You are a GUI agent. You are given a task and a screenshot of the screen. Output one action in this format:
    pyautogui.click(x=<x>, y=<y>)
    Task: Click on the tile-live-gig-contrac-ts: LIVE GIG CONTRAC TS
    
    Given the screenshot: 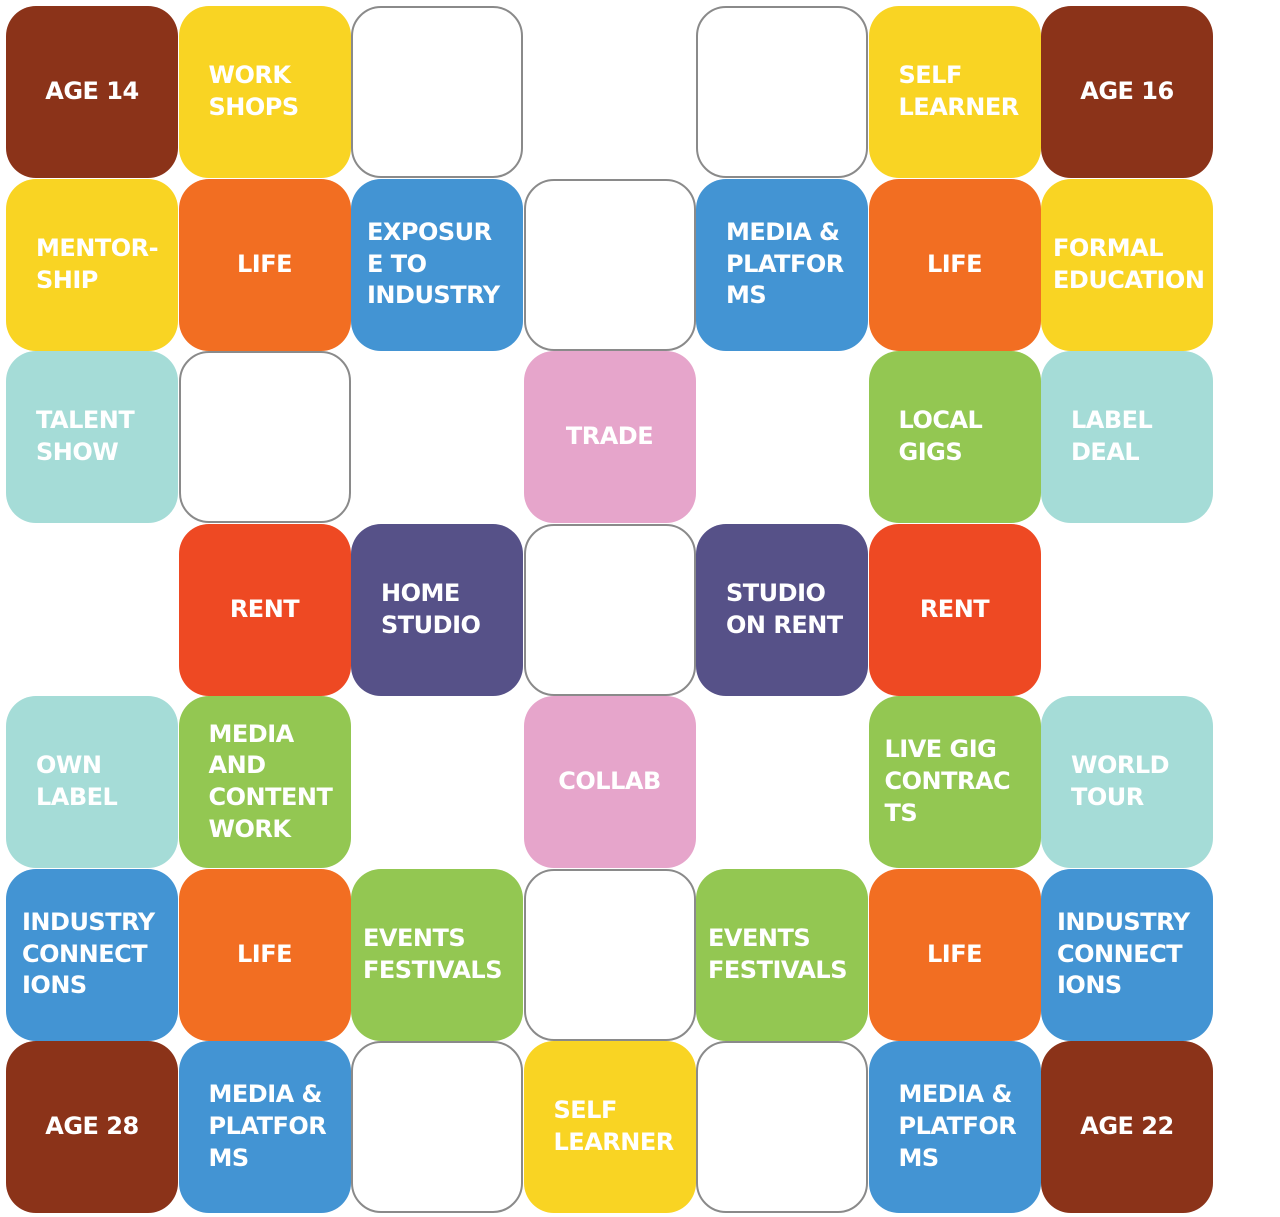 What is the action you would take?
    pyautogui.click(x=954, y=782)
    